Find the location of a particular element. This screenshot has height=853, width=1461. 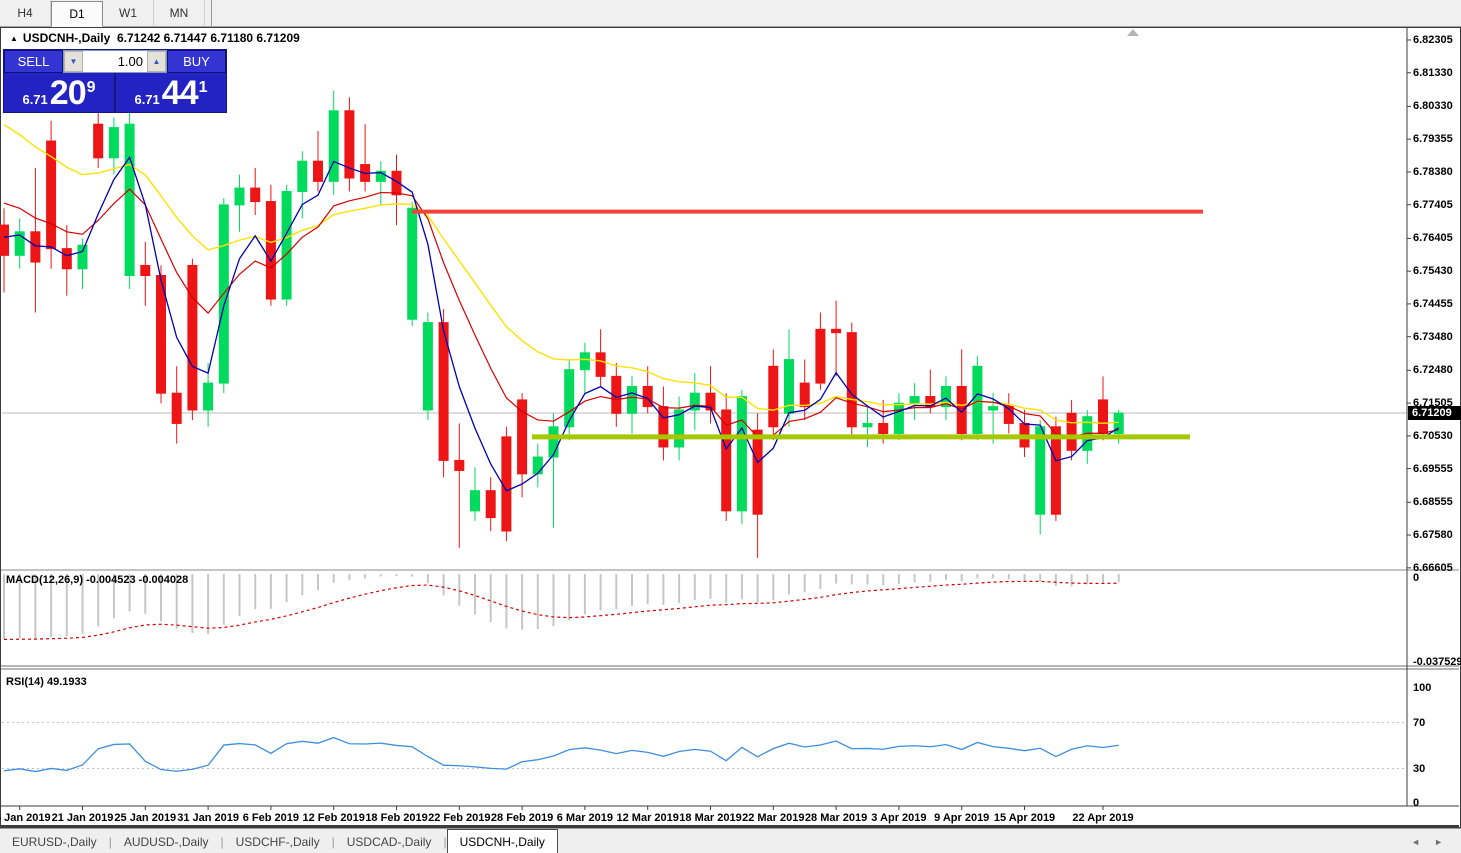

scroll-left-icon: ◄ is located at coordinates (1416, 841).